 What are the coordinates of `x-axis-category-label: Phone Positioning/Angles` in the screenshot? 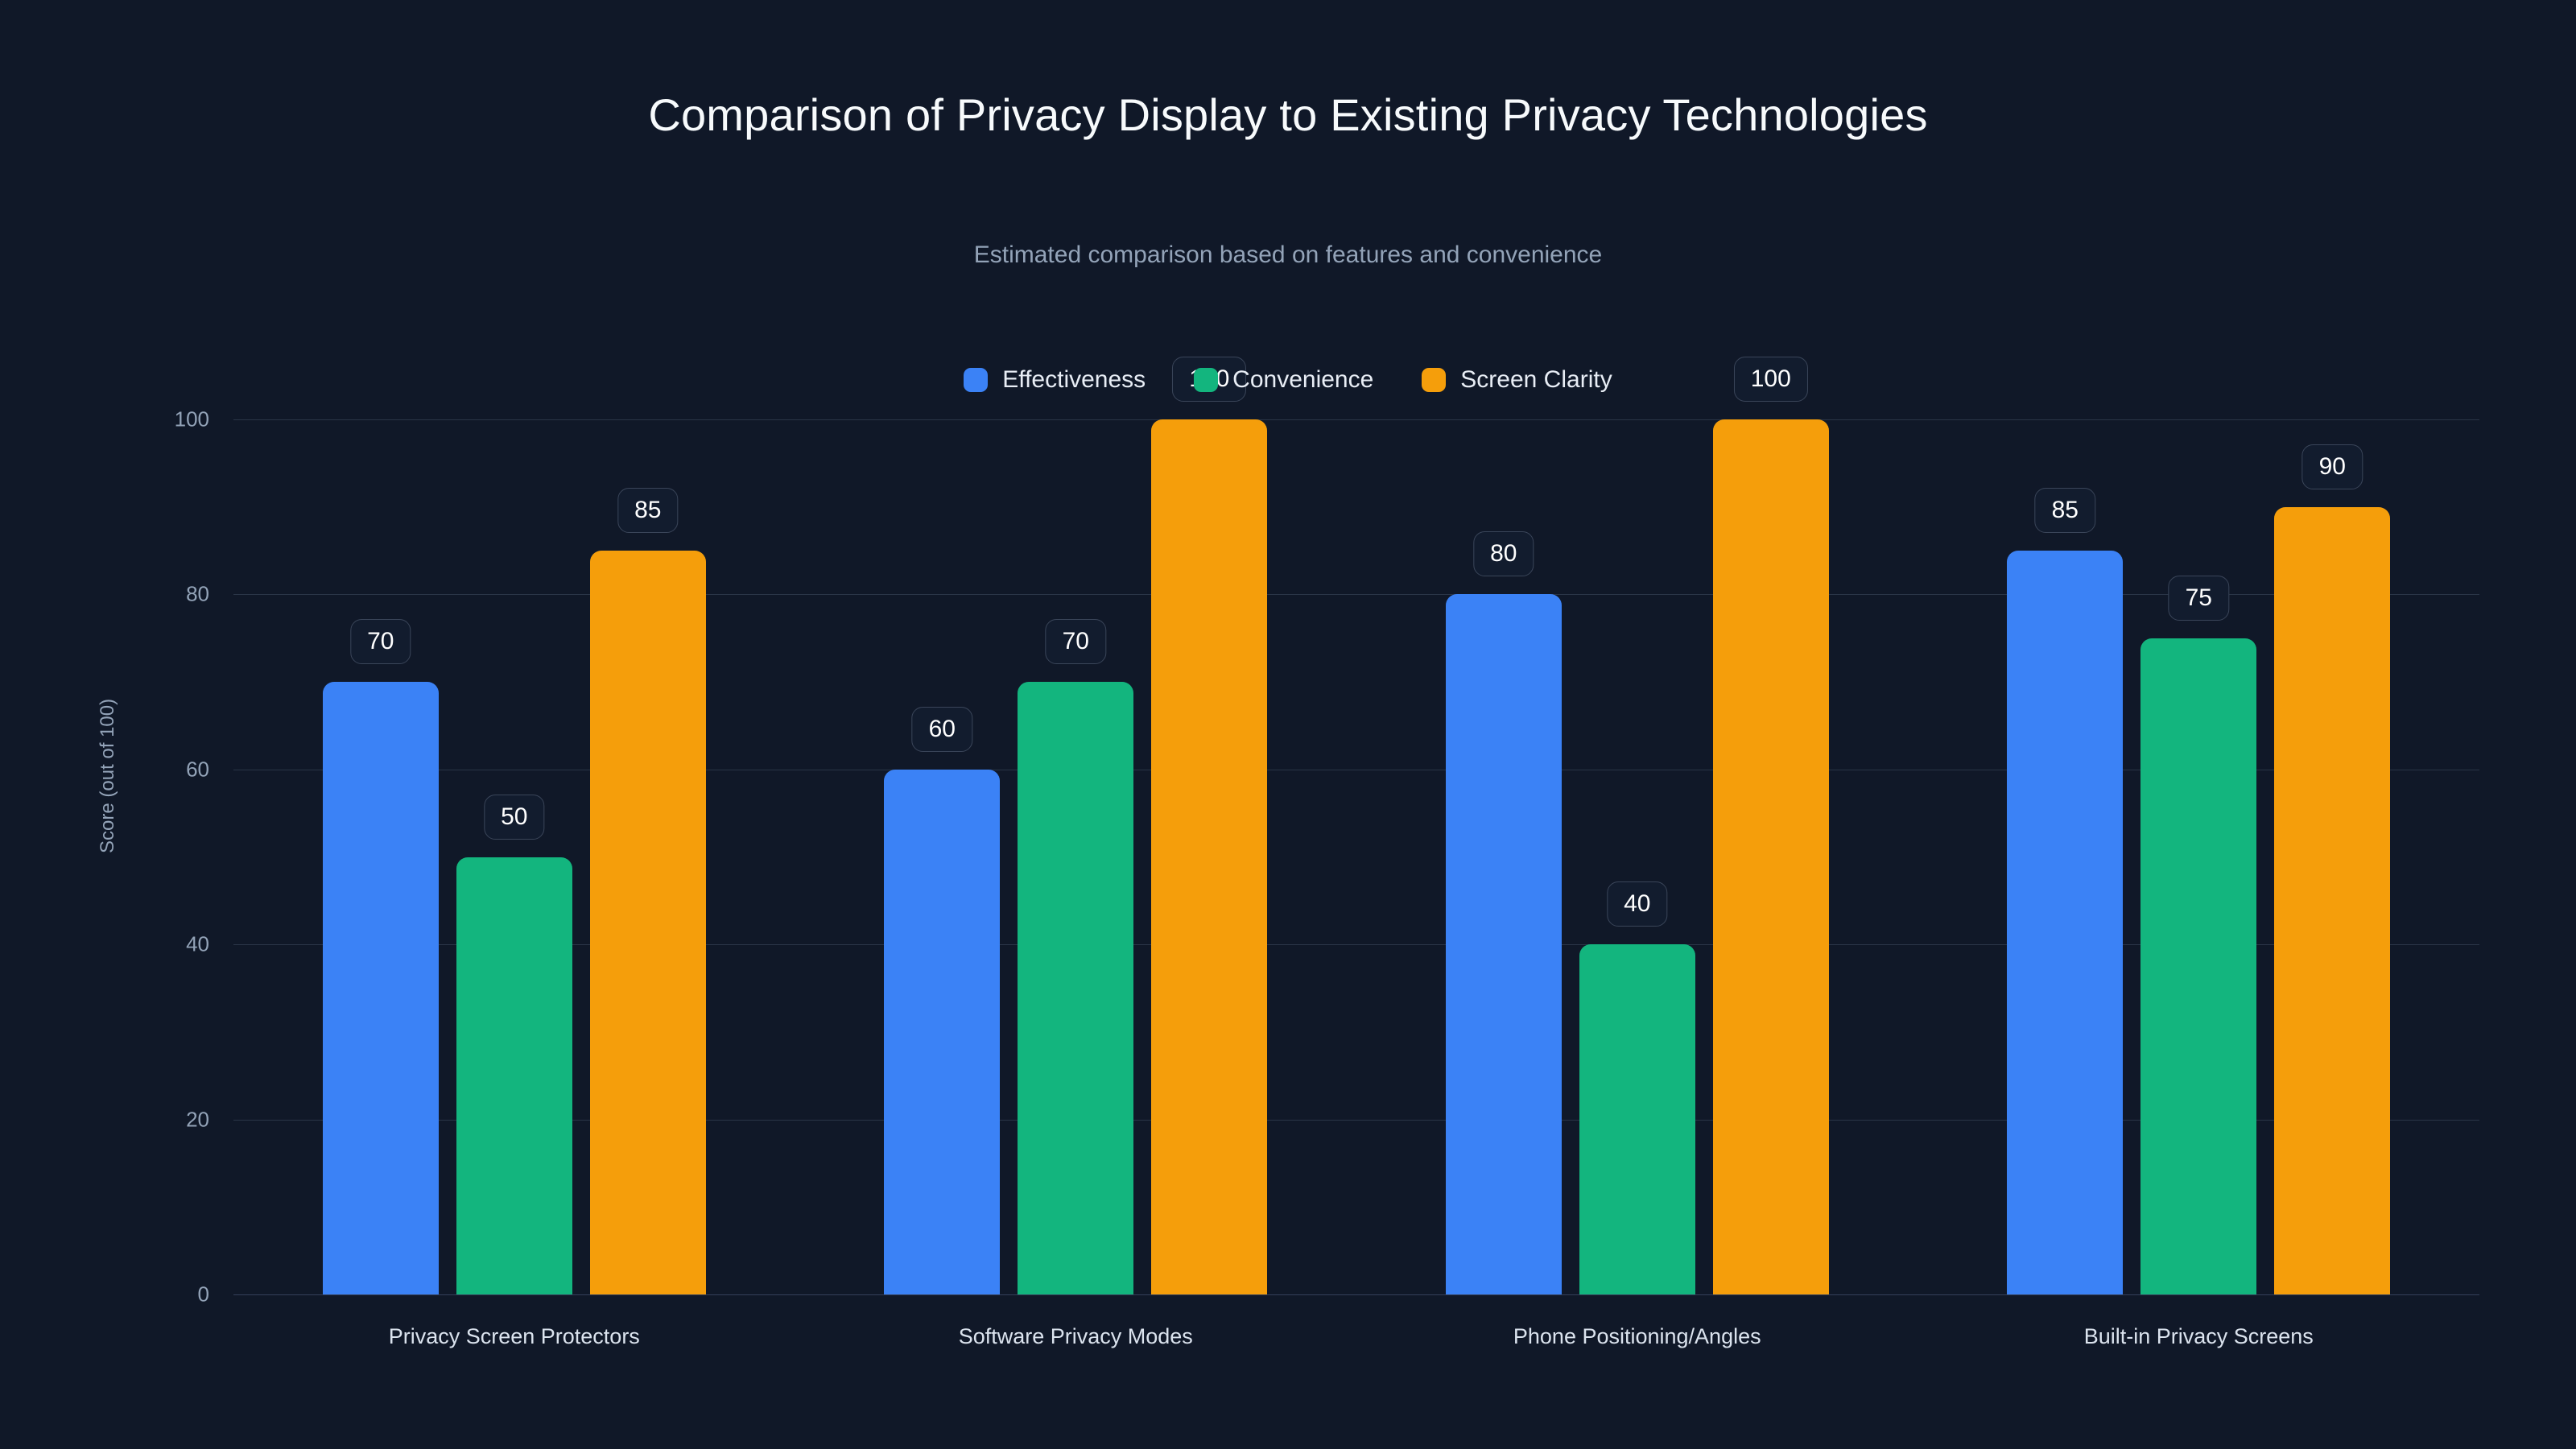 It's located at (1637, 1336).